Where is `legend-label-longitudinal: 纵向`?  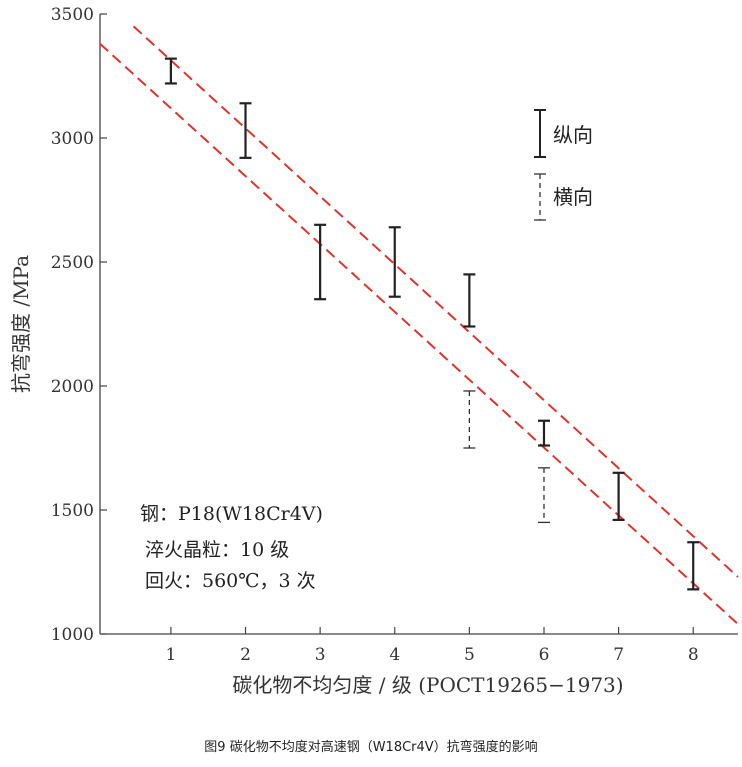
legend-label-longitudinal: 纵向 is located at coordinates (573, 135).